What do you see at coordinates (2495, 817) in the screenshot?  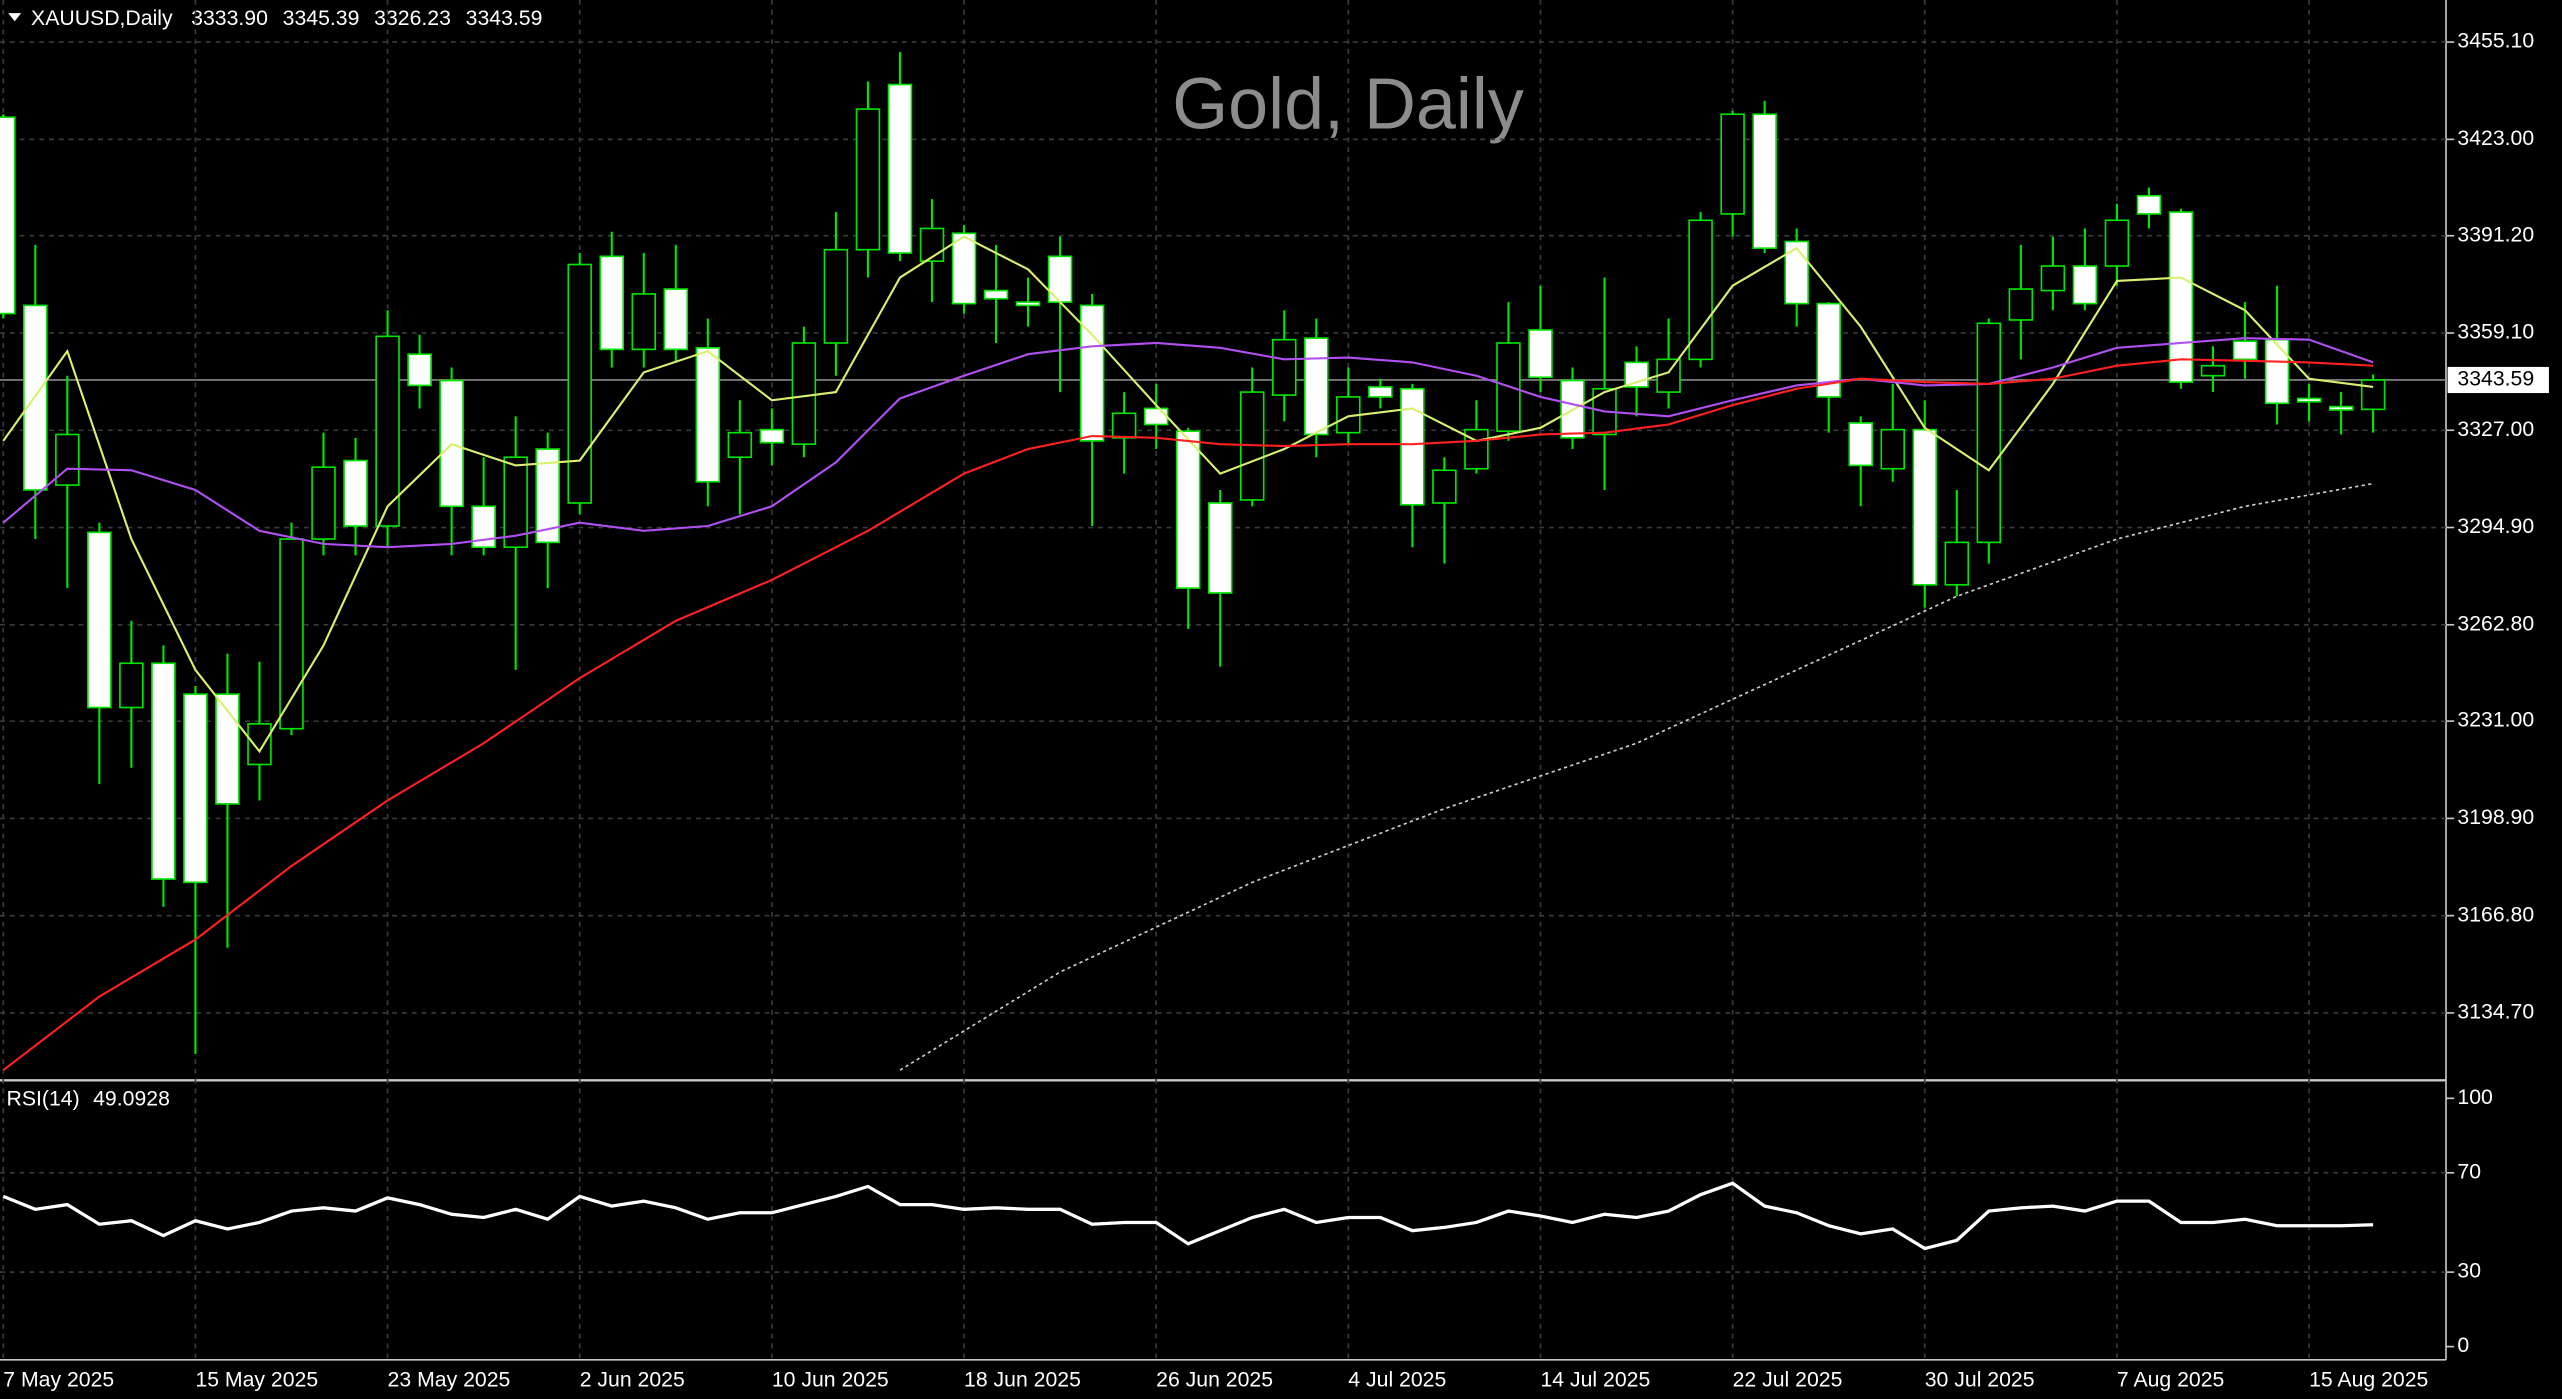 I see `y-tick-label: 3198.90` at bounding box center [2495, 817].